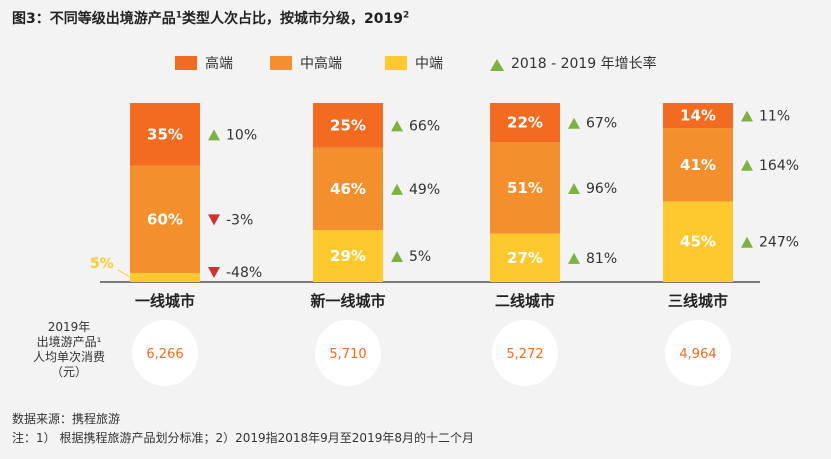 The image size is (831, 459). I want to click on spend-value-3: 4,964, so click(697, 354).